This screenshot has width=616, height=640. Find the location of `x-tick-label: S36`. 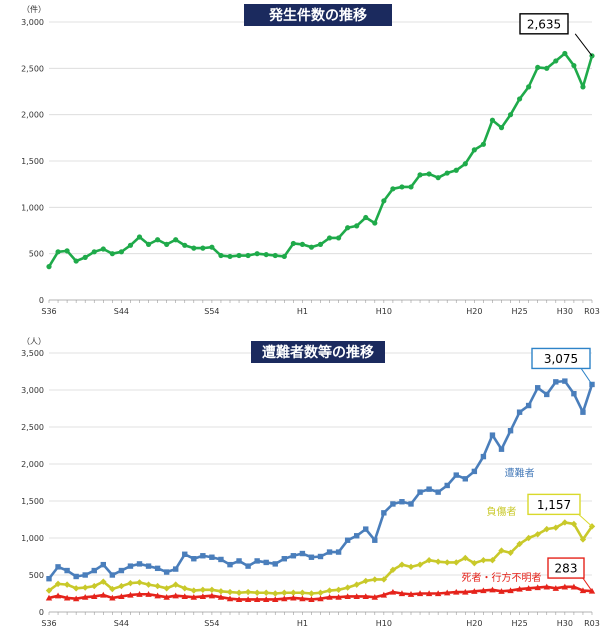

x-tick-label: S36 is located at coordinates (48, 311).